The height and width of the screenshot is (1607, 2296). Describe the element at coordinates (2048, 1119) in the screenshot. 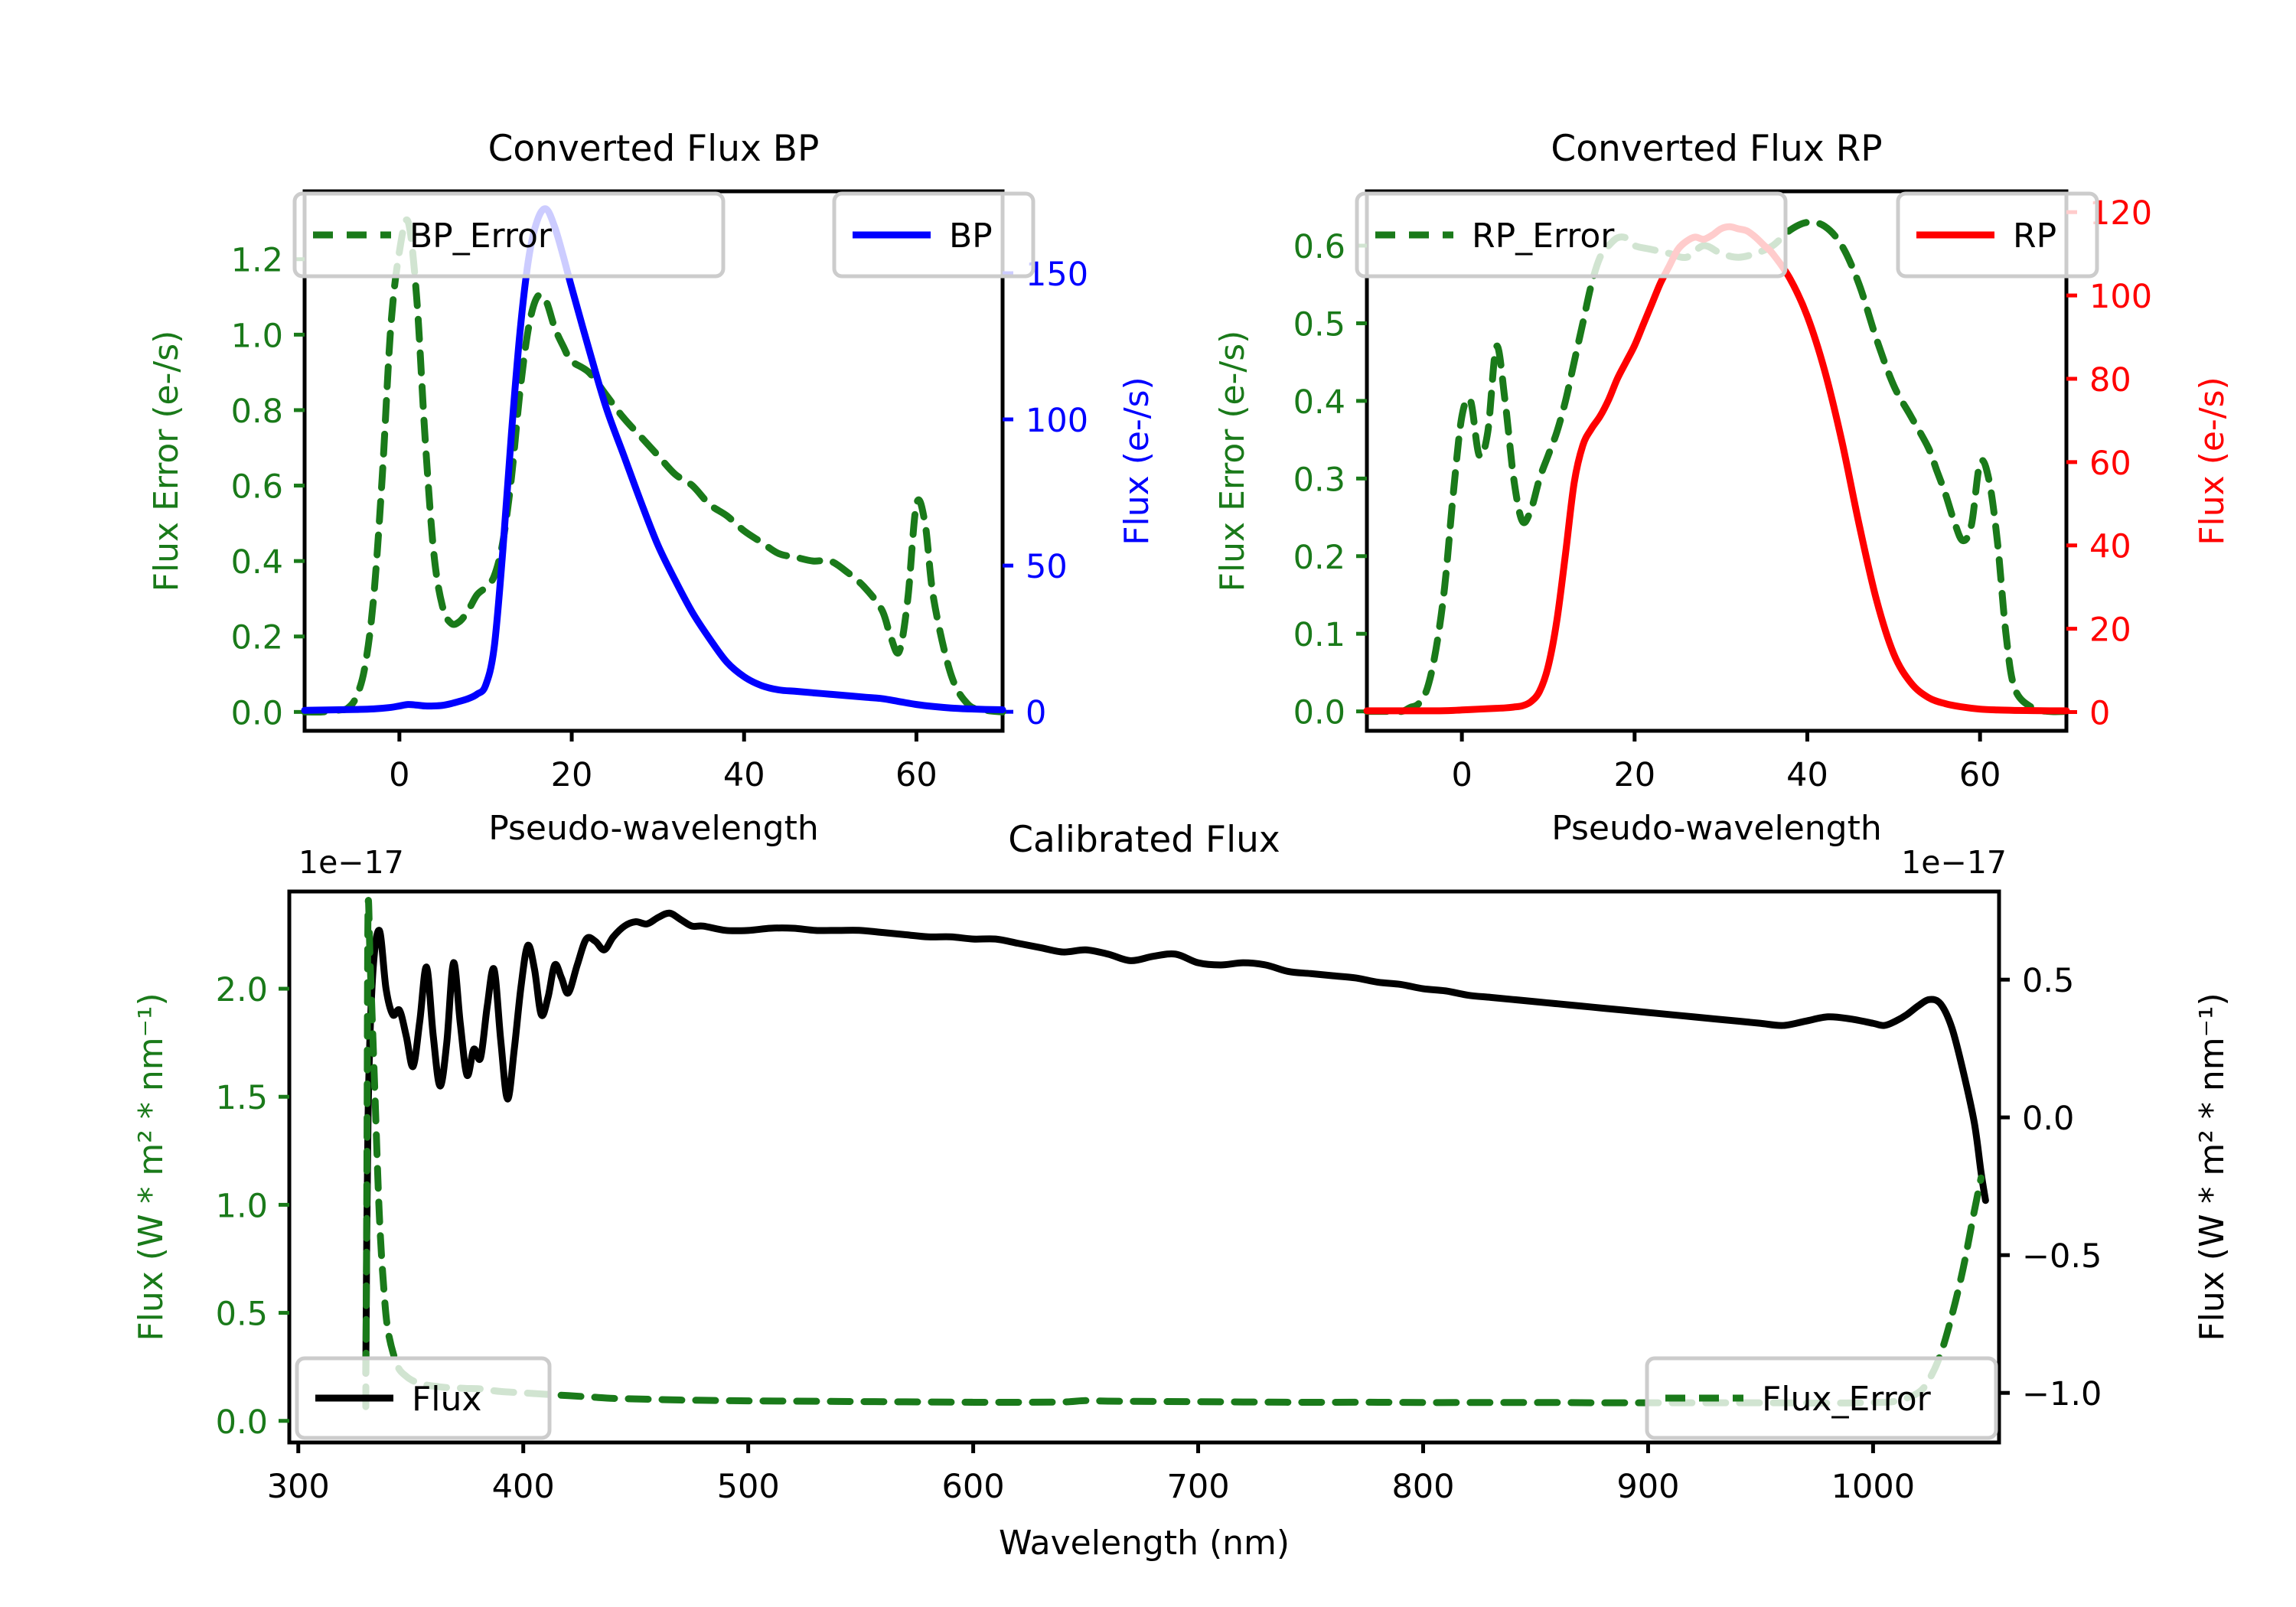

I see `y-tick-label-right: 0.0` at that location.